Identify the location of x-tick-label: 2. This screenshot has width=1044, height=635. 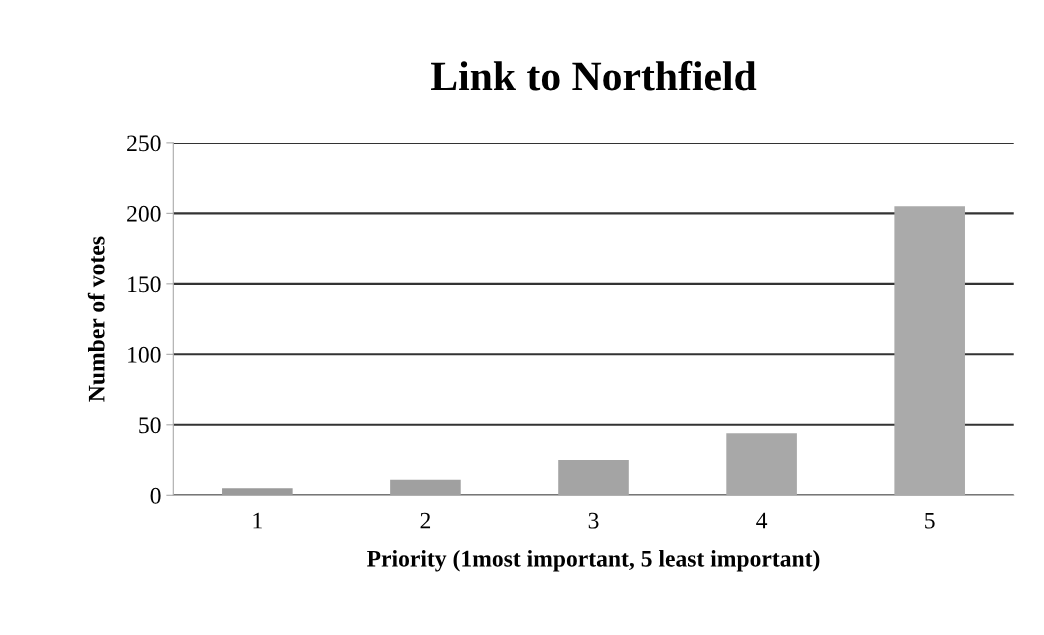
(425, 520).